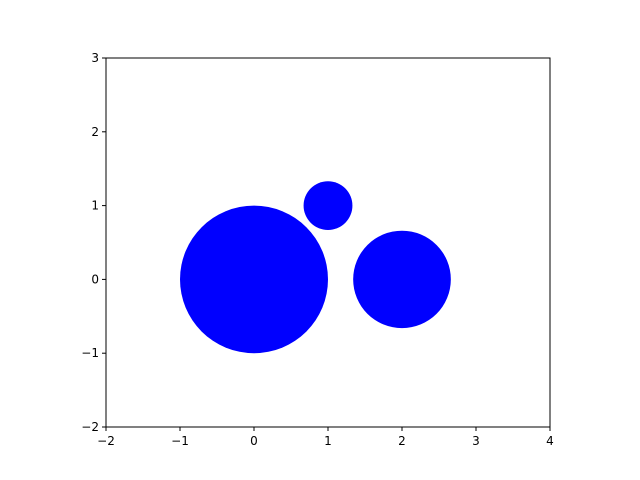  What do you see at coordinates (90, 353) in the screenshot?
I see `y-tick-label: −1` at bounding box center [90, 353].